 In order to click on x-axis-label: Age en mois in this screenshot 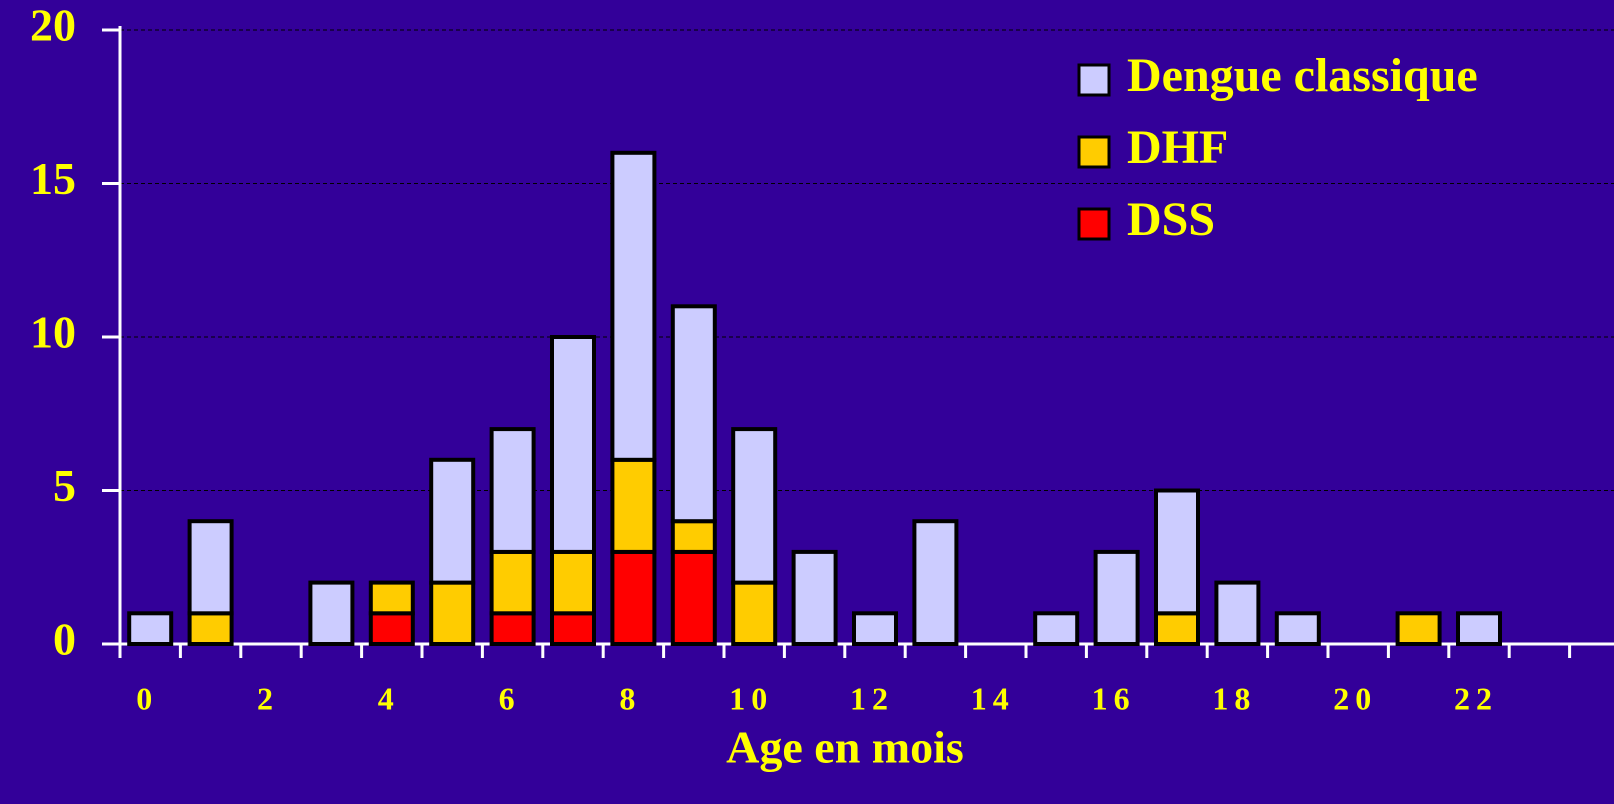, I will do `click(845, 747)`.